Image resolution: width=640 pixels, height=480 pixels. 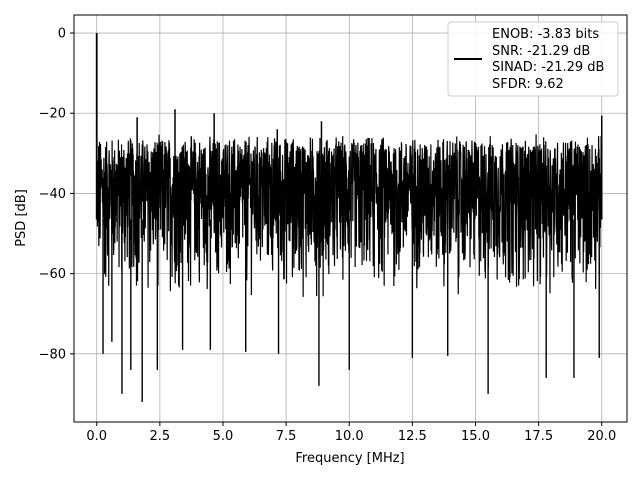 What do you see at coordinates (349, 436) in the screenshot?
I see `x-tick-label: 10.0` at bounding box center [349, 436].